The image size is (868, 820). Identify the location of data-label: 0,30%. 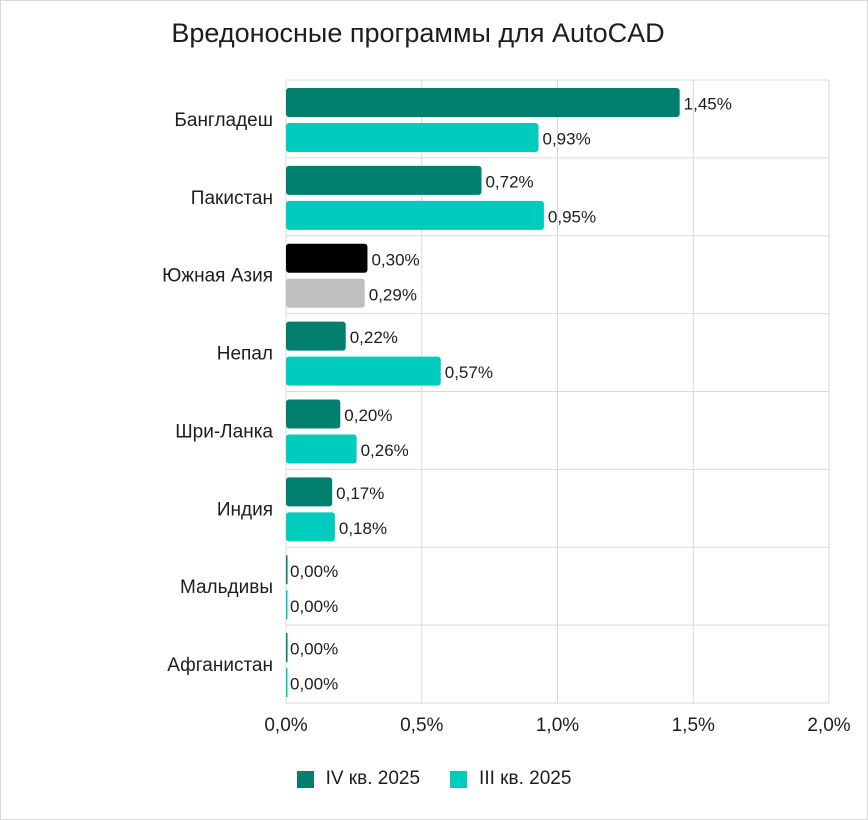
(395, 259).